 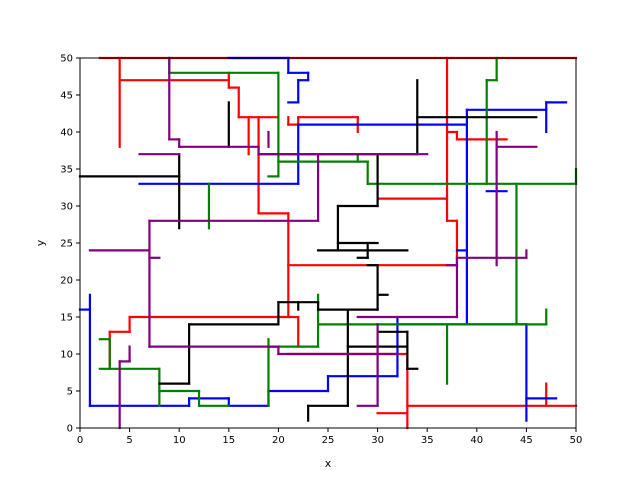 What do you see at coordinates (66, 207) in the screenshot?
I see `y-tick-label-30: 30` at bounding box center [66, 207].